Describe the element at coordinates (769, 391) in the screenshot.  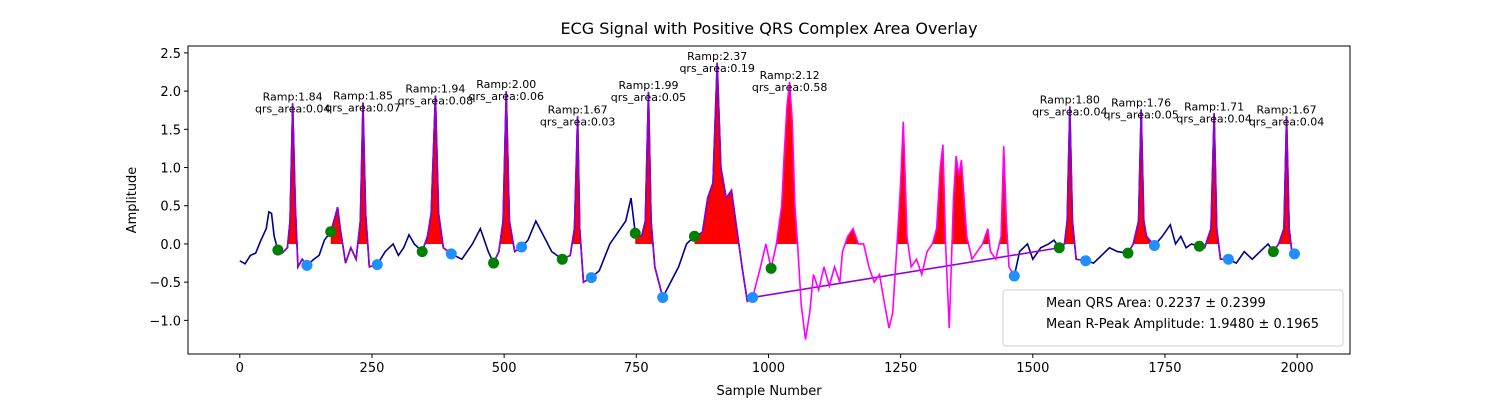
I see `x-axis-label: Sample Number` at that location.